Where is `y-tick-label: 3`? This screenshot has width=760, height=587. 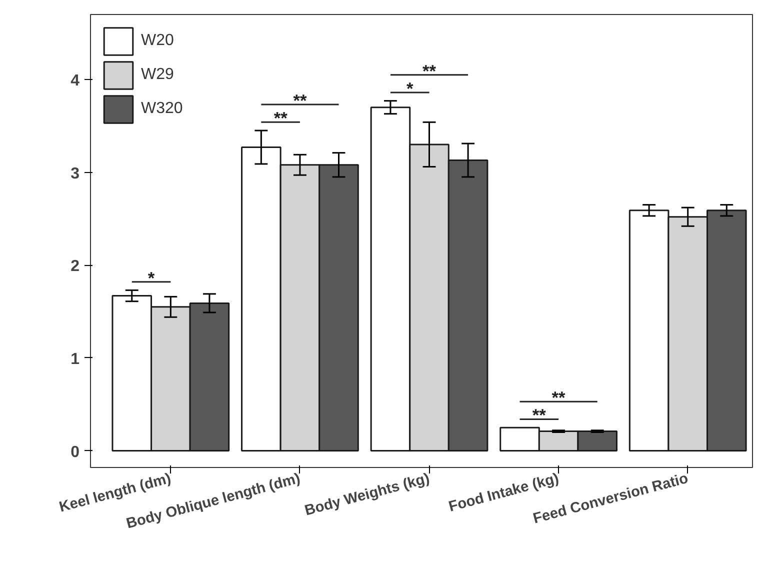
y-tick-label: 3 is located at coordinates (75, 173).